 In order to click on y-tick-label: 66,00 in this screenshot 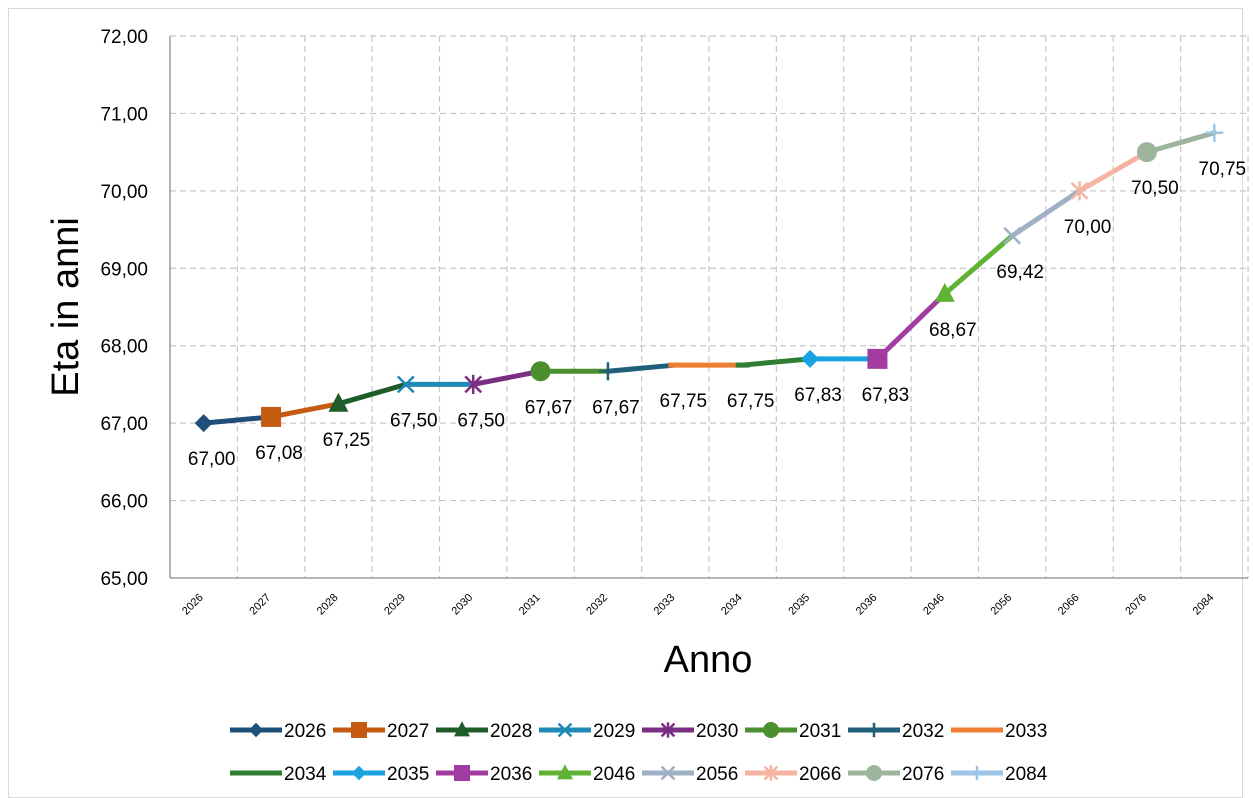, I will do `click(124, 502)`.